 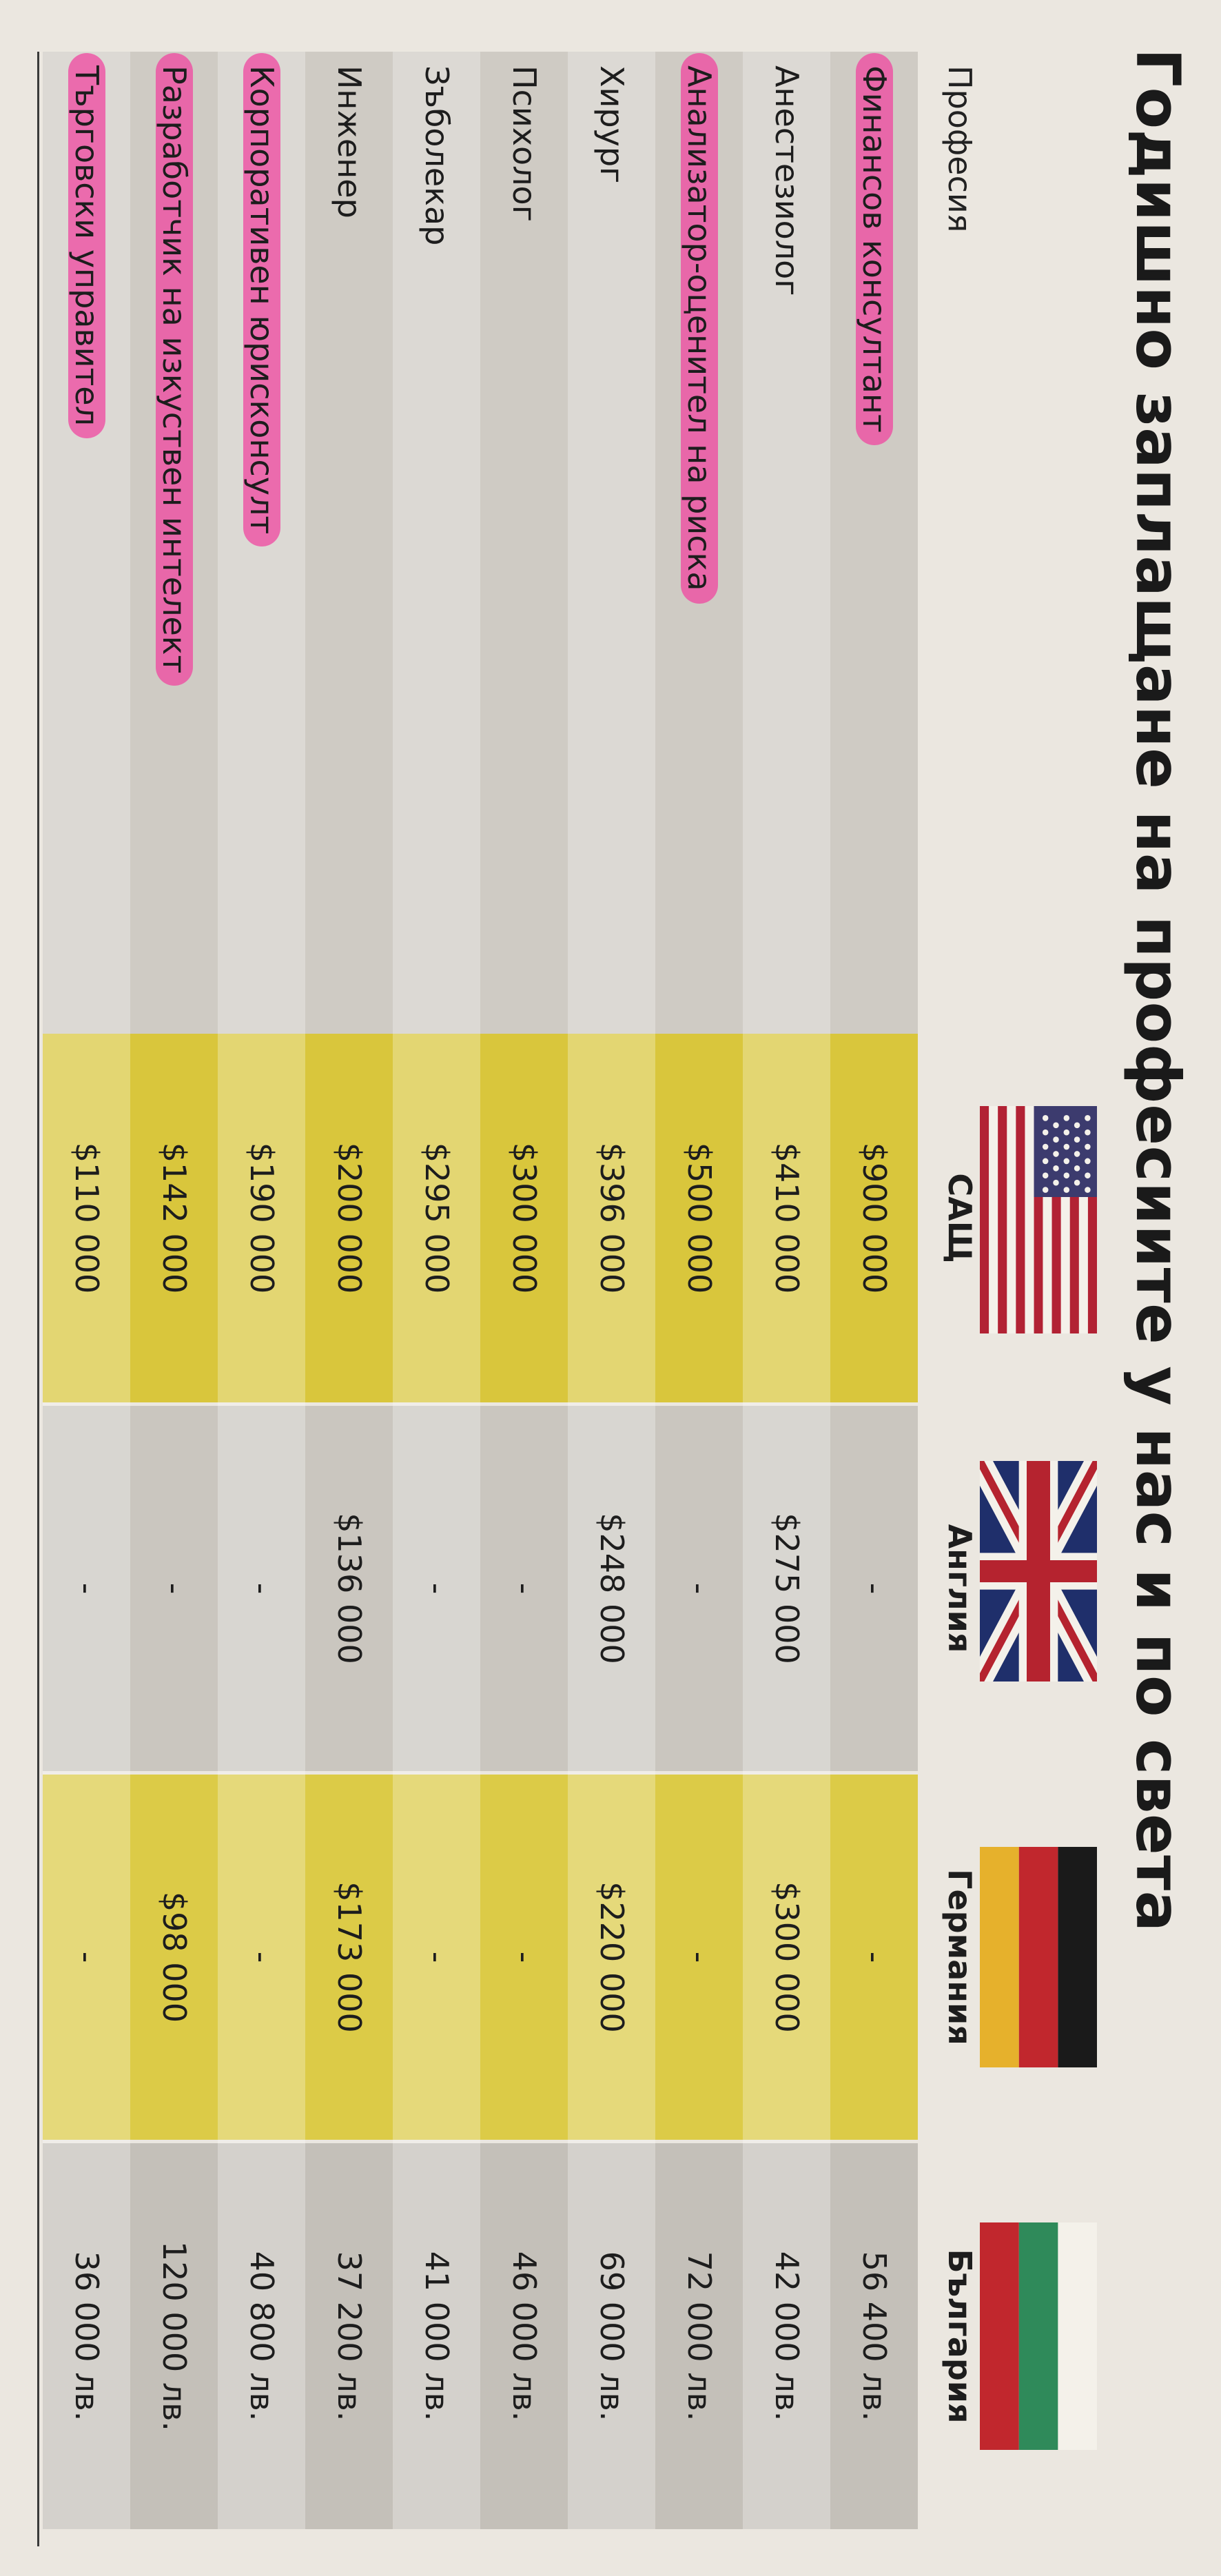 What do you see at coordinates (959, 149) in the screenshot?
I see `header-profession: Професия` at bounding box center [959, 149].